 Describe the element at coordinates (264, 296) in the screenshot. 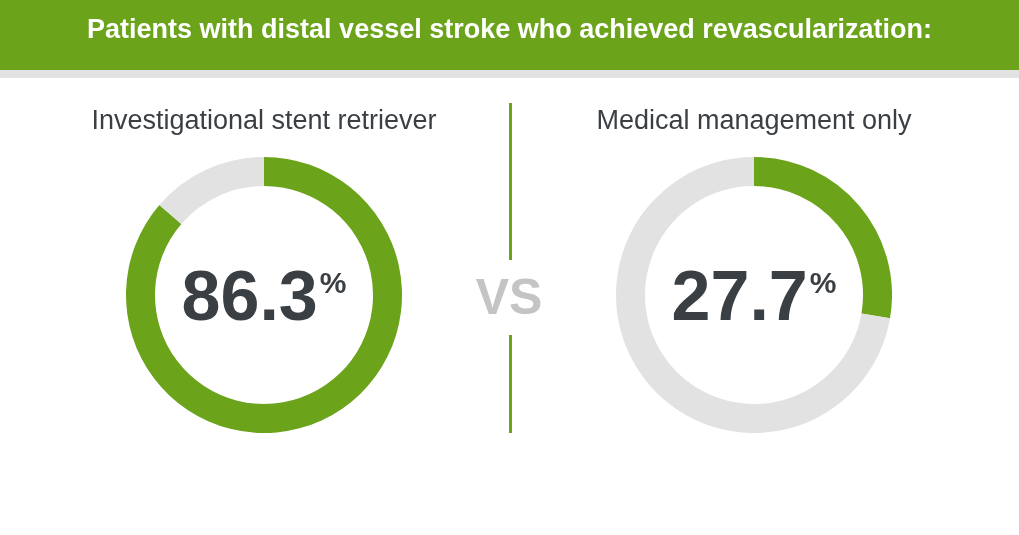

I see `text: 86.3%` at that location.